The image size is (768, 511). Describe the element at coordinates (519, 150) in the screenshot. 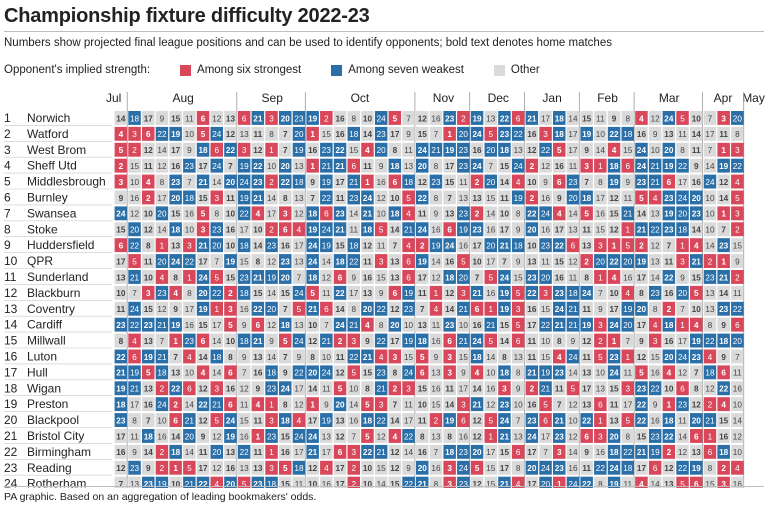

I see `fixture-value: 13` at that location.